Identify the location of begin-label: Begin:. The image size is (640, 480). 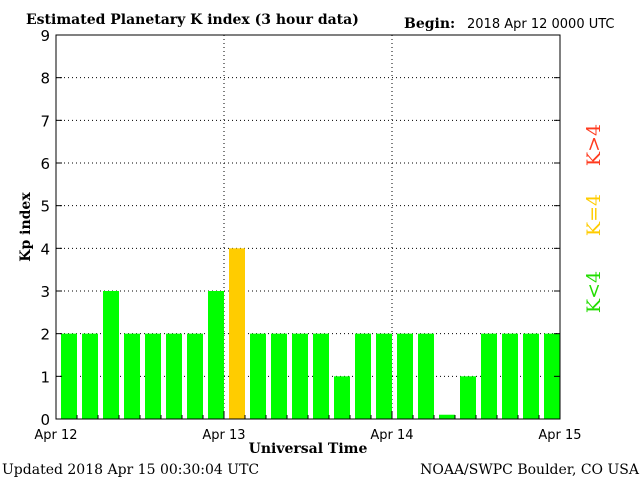
(429, 24).